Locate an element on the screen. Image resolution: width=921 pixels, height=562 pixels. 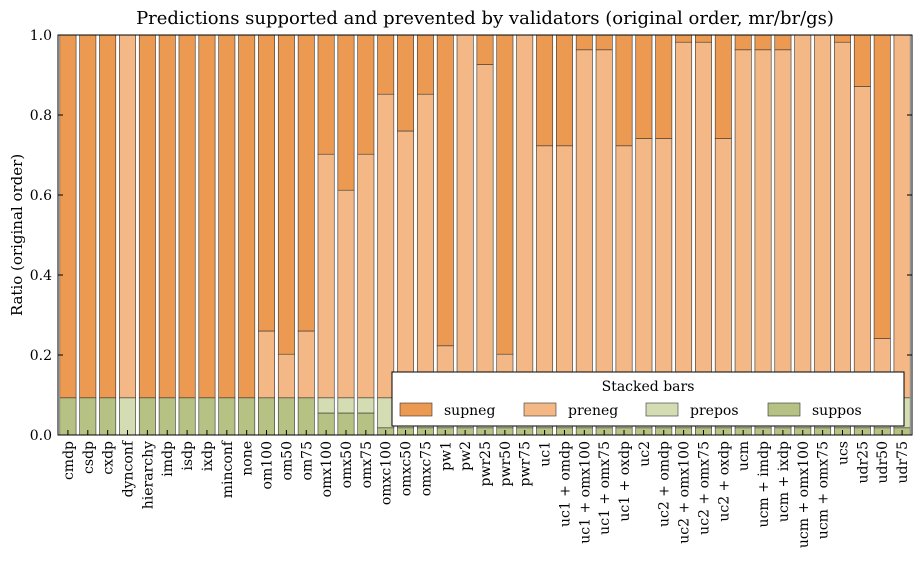
x-tick-label: udr25 is located at coordinates (863, 462).